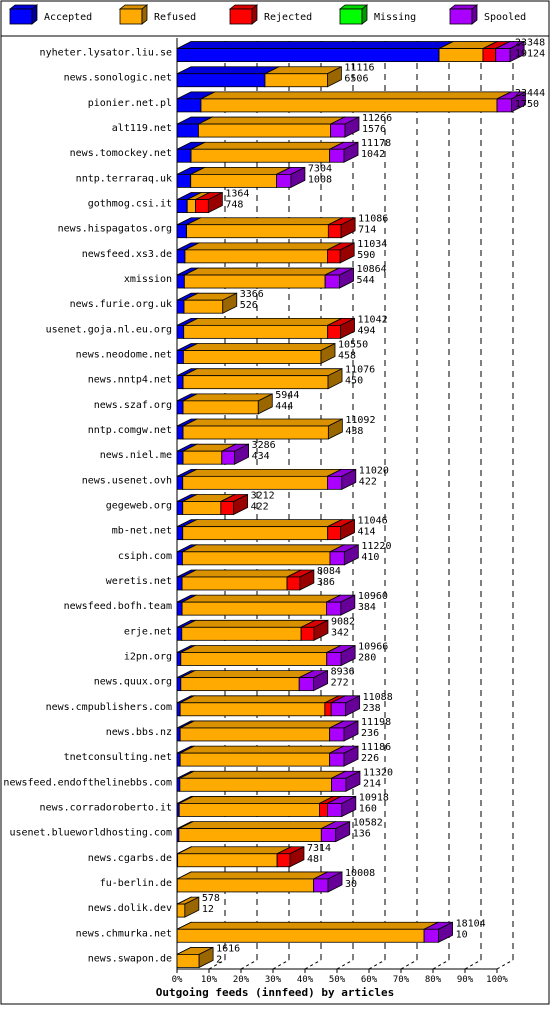  Describe the element at coordinates (374, 129) in the screenshot. I see `accepted-count-label: 1576` at that location.